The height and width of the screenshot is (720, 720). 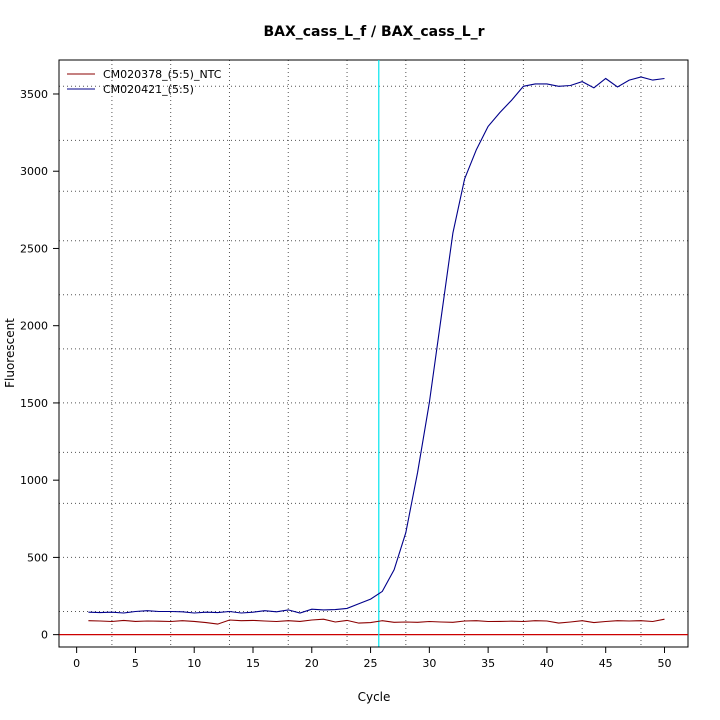 I want to click on y-tick-label: 0, so click(x=44, y=635).